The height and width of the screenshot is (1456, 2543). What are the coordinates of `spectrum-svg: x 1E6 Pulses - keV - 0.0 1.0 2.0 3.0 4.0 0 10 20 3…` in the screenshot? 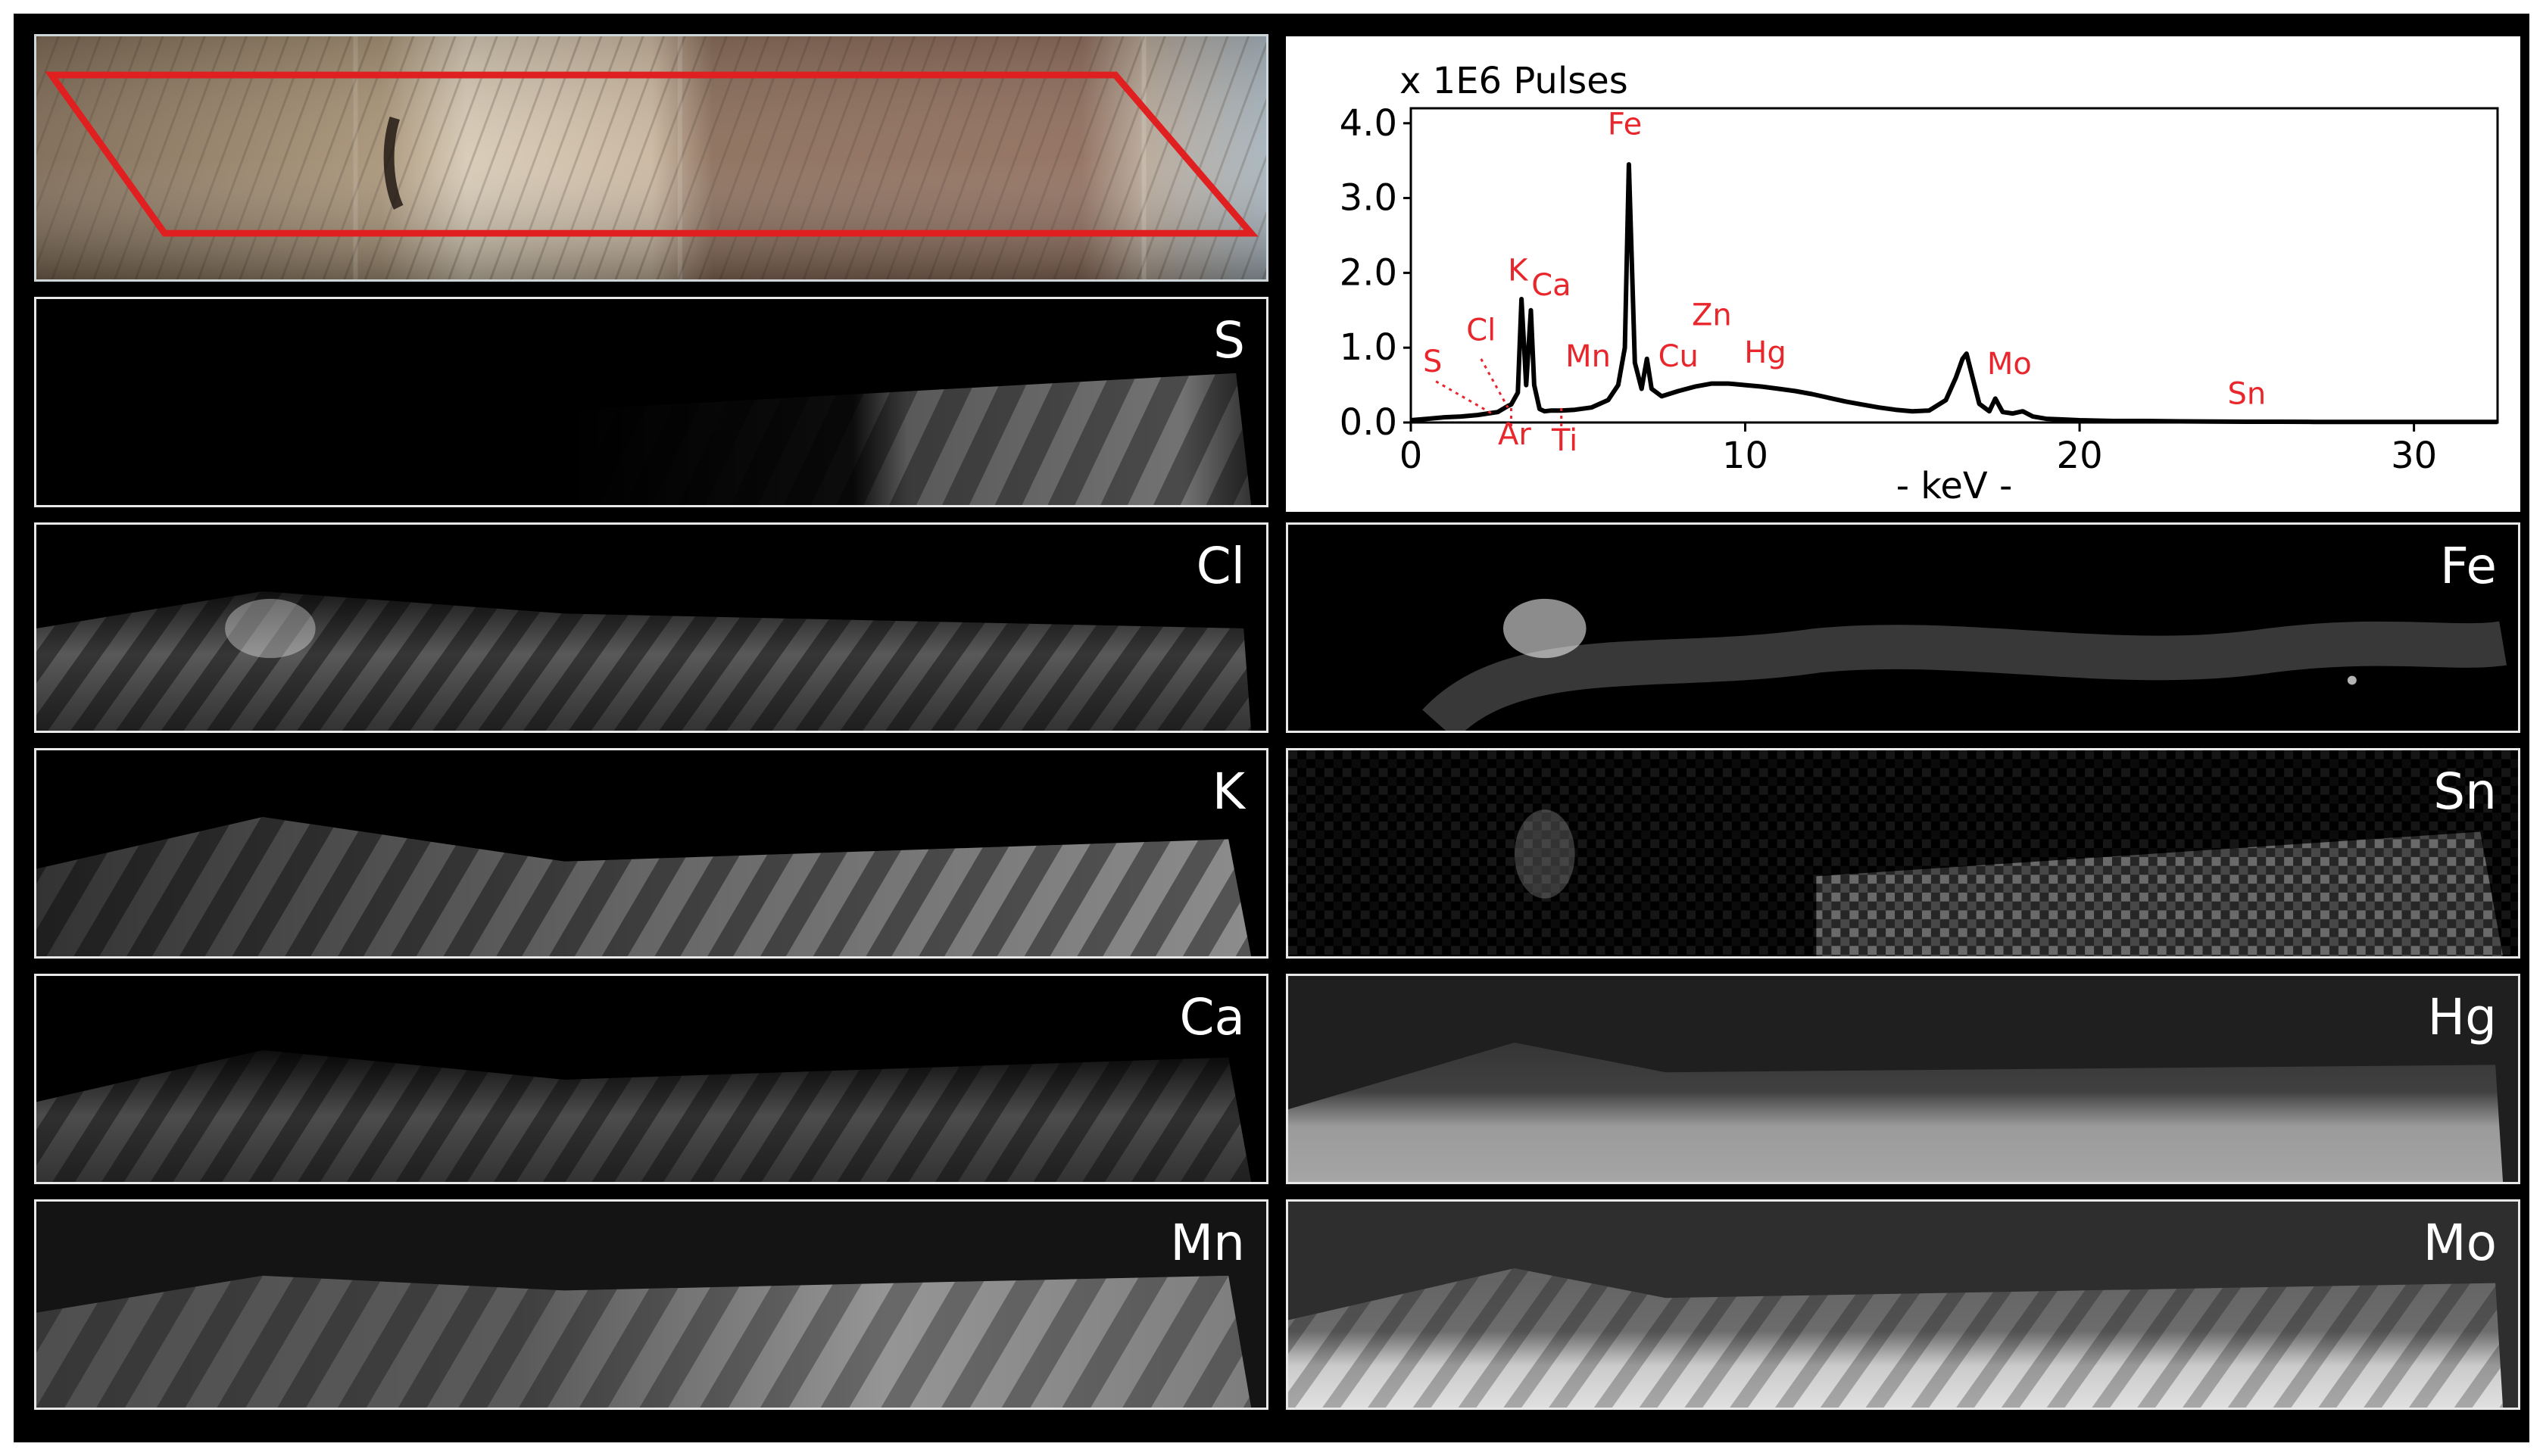 It's located at (1920, 283).